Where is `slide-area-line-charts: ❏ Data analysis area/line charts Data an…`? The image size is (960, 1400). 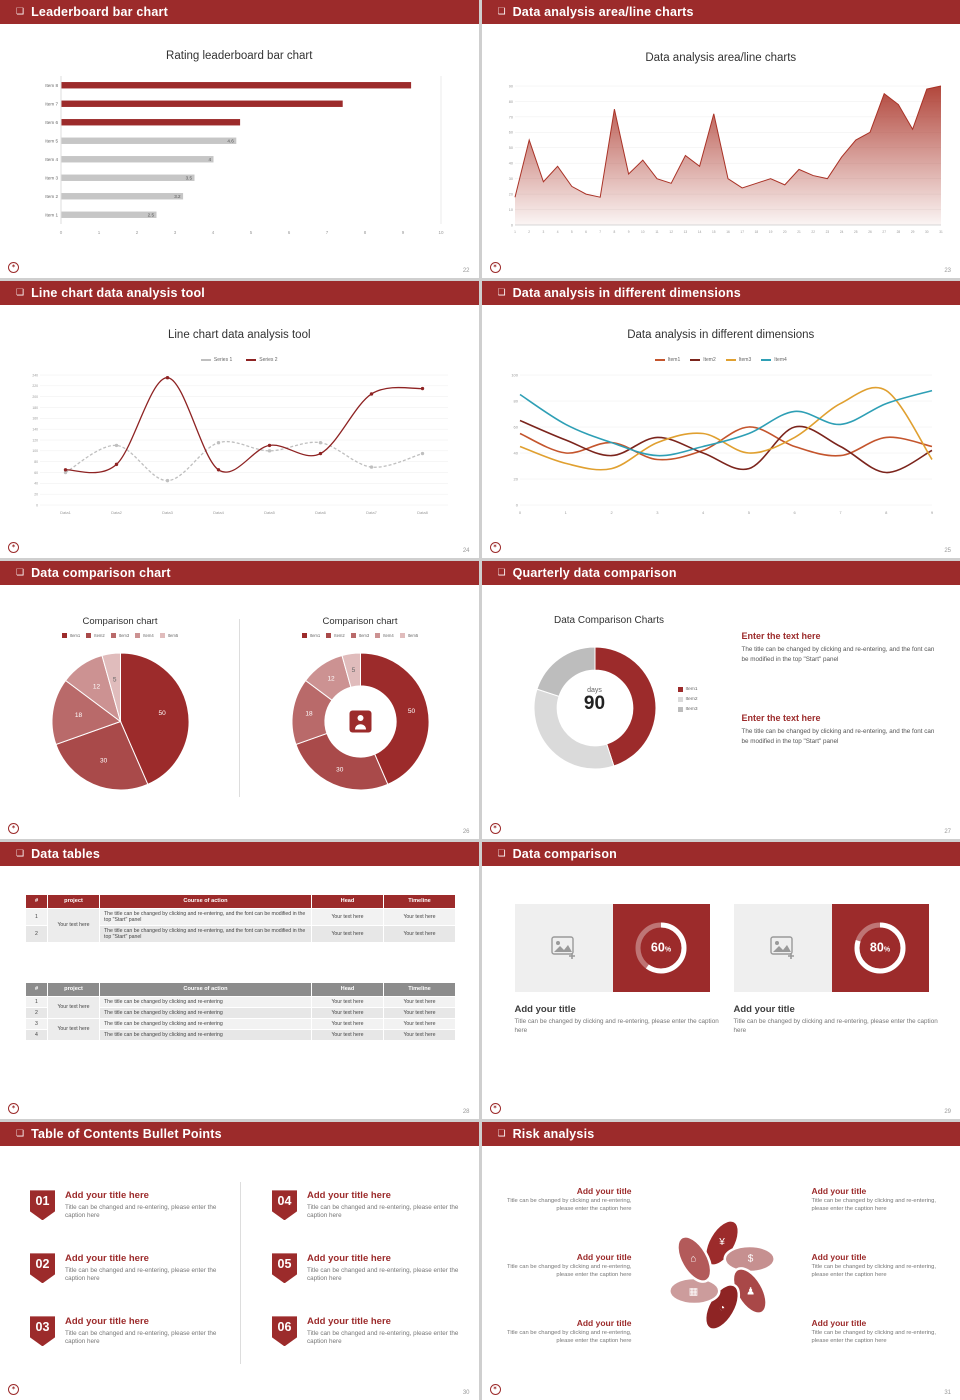 slide-area-line-charts: ❏ Data analysis area/line charts Data an… is located at coordinates (720, 139).